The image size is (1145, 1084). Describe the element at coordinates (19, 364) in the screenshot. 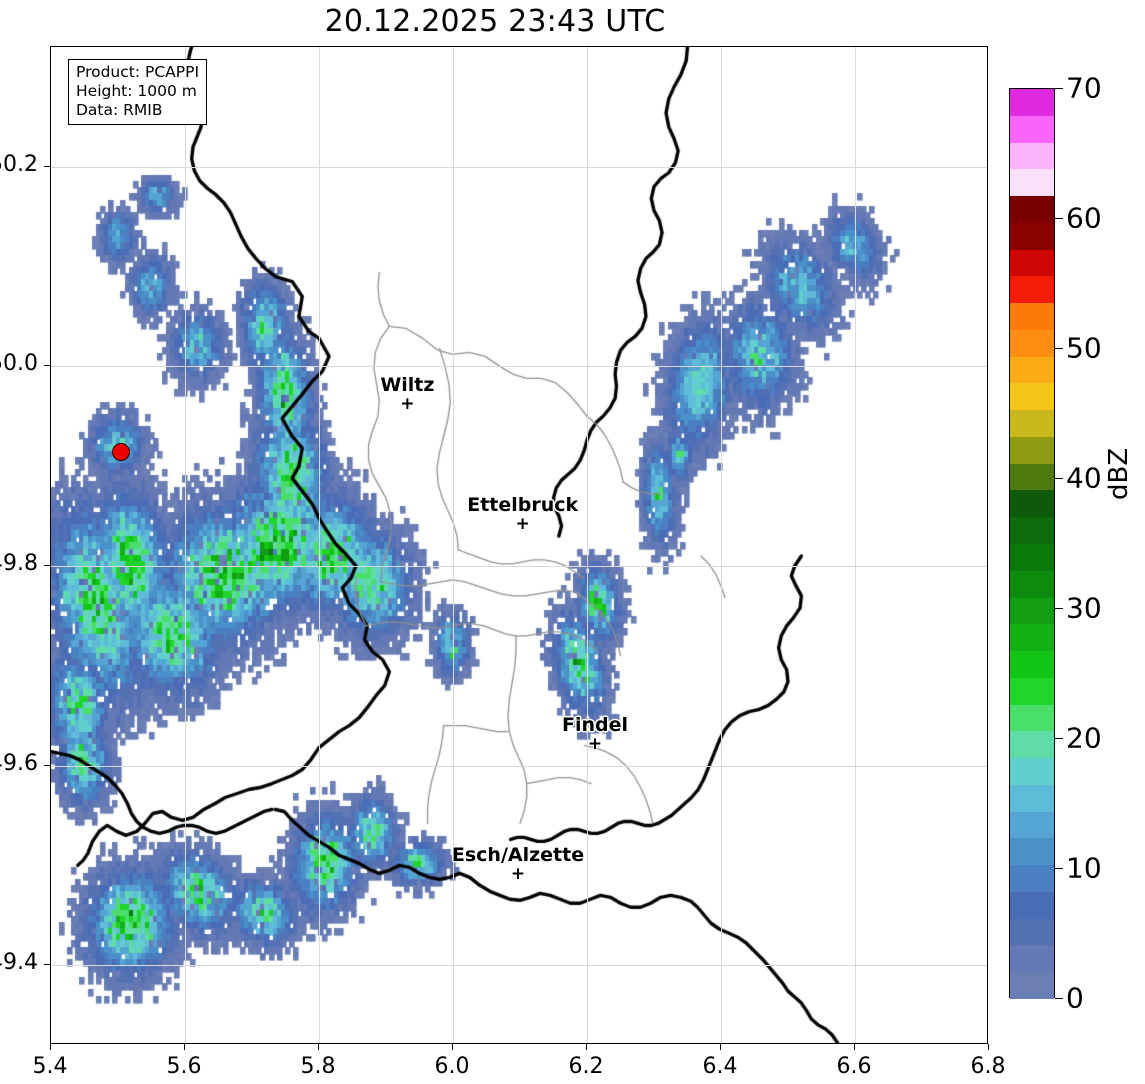

I see `y-axis-tick-label: 50.0` at that location.